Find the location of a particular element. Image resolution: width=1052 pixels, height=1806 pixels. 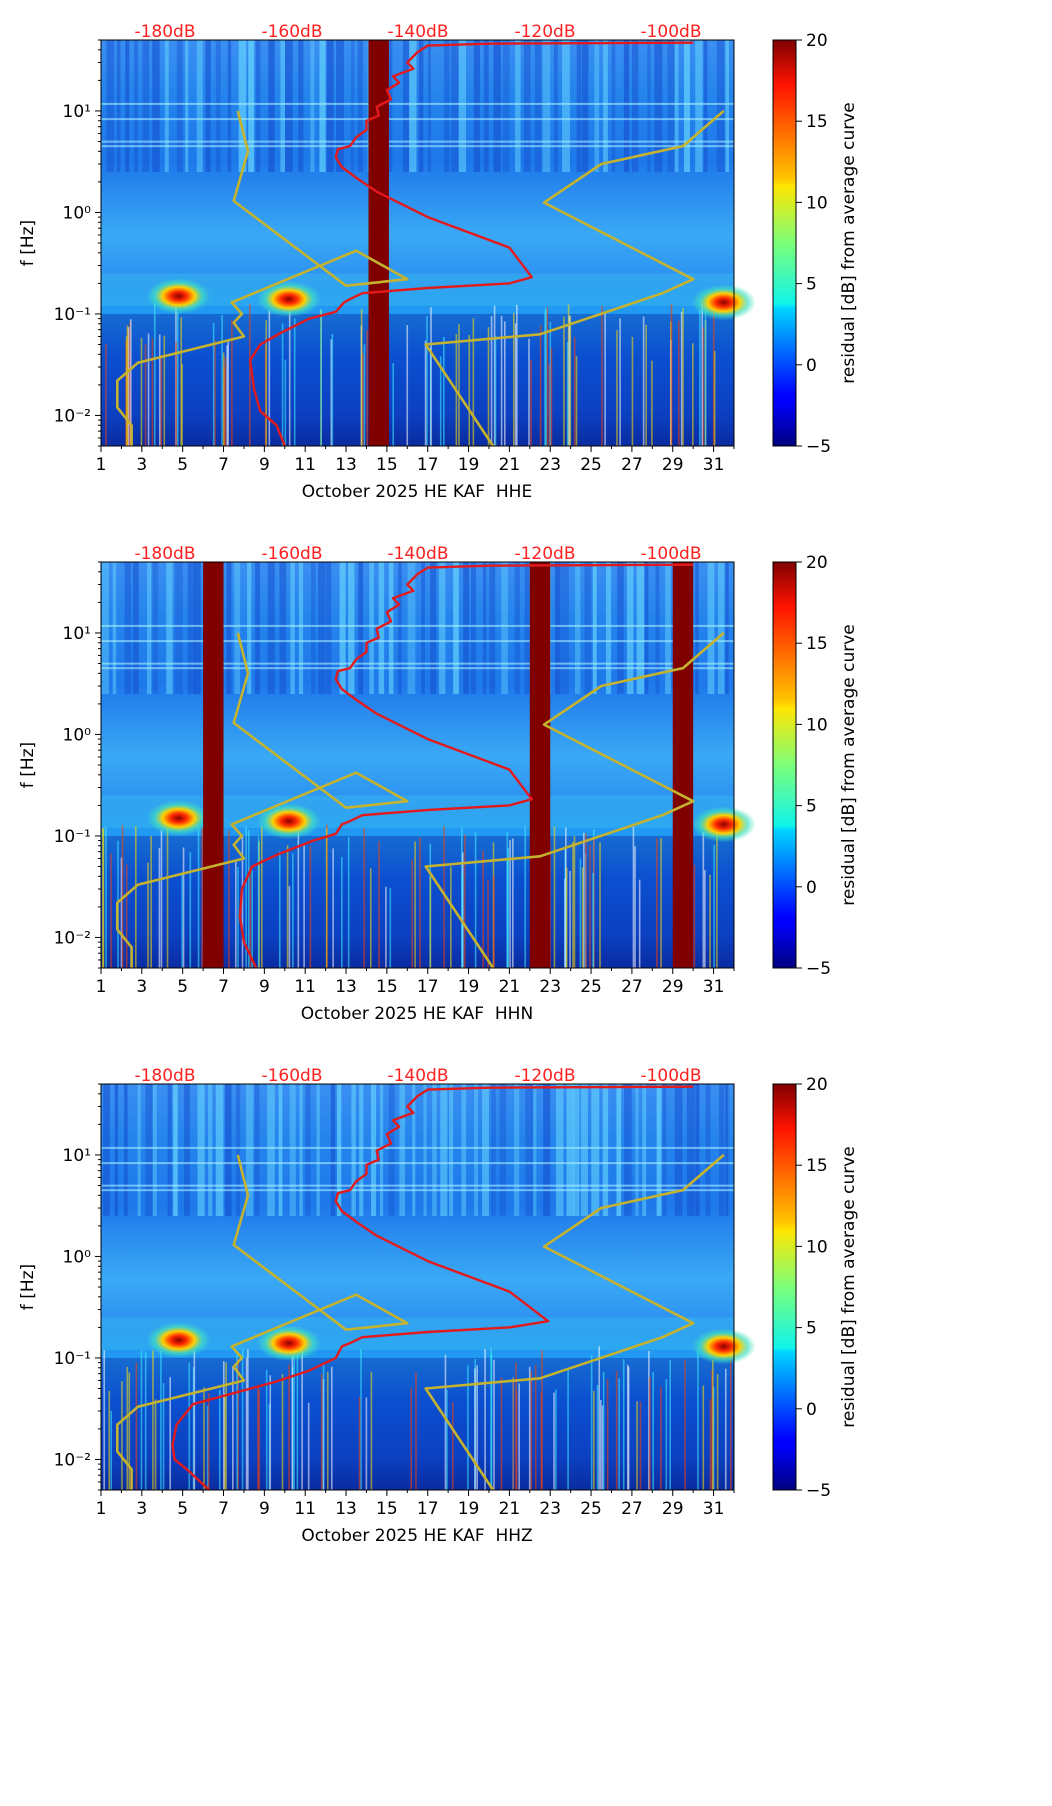

spectrogram-texture is located at coordinates (428, 243).